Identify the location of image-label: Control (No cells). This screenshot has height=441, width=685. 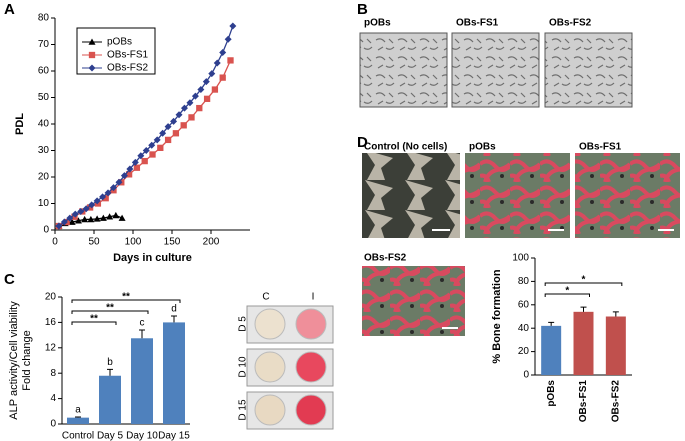
(405, 147).